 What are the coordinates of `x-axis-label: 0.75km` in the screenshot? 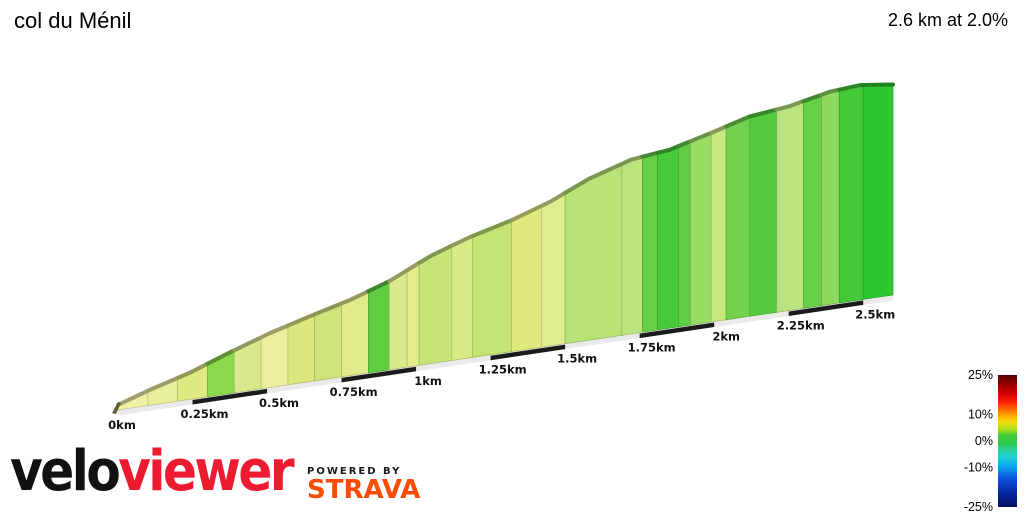 It's located at (354, 392).